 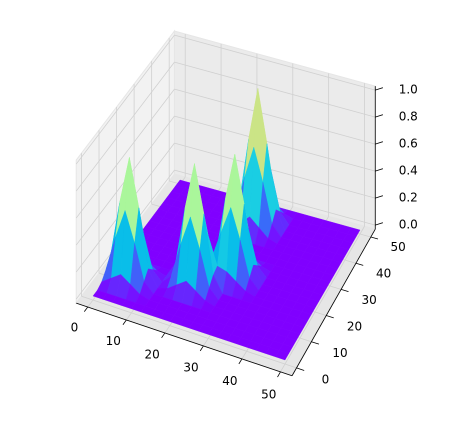 I want to click on z-tick-label: 0.0, so click(x=408, y=225).